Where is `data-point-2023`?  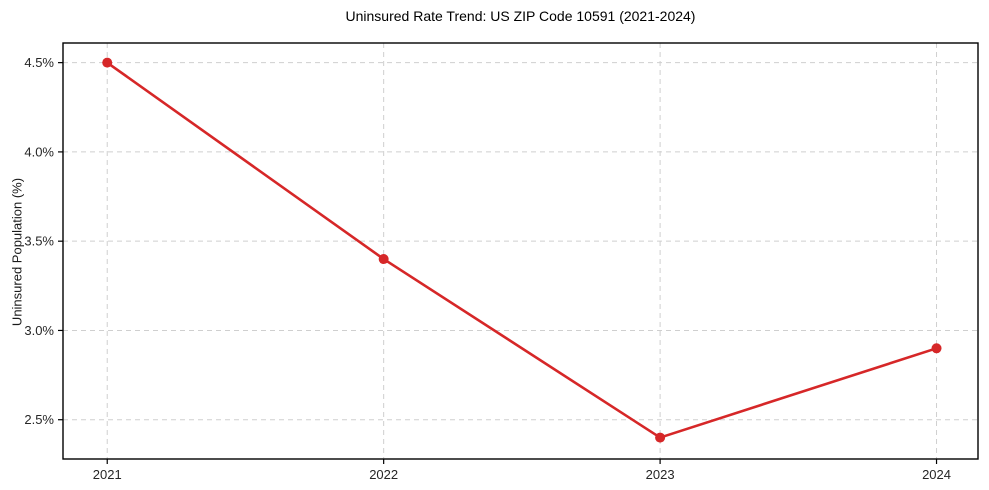
data-point-2023 is located at coordinates (660, 437).